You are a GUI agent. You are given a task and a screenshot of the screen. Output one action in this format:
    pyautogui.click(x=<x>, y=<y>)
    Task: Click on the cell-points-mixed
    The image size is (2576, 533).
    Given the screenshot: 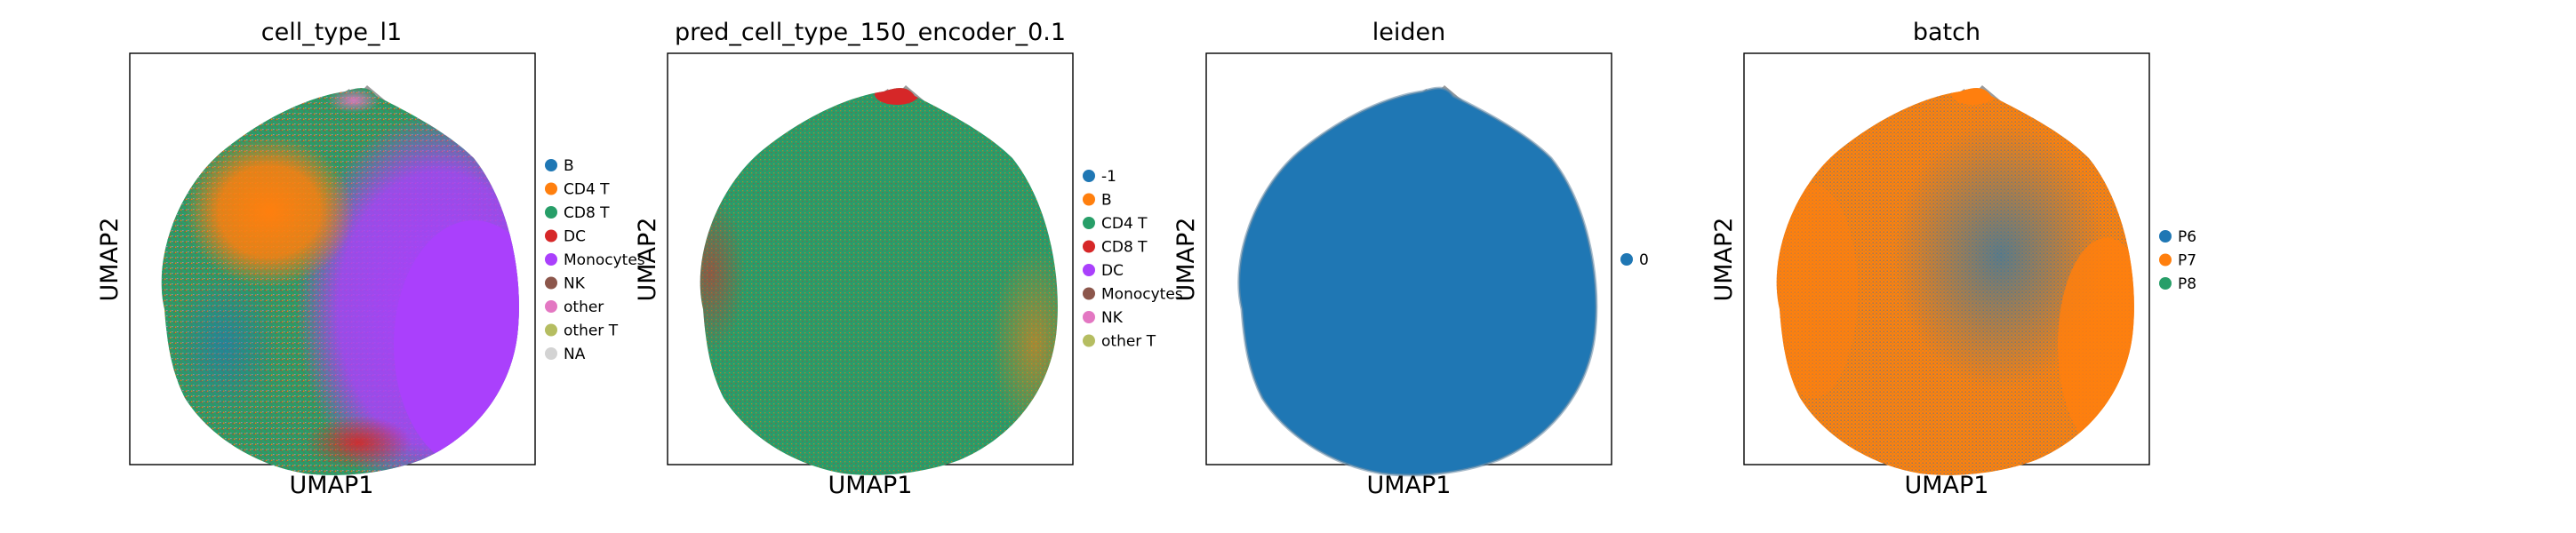 What is the action you would take?
    pyautogui.click(x=879, y=281)
    